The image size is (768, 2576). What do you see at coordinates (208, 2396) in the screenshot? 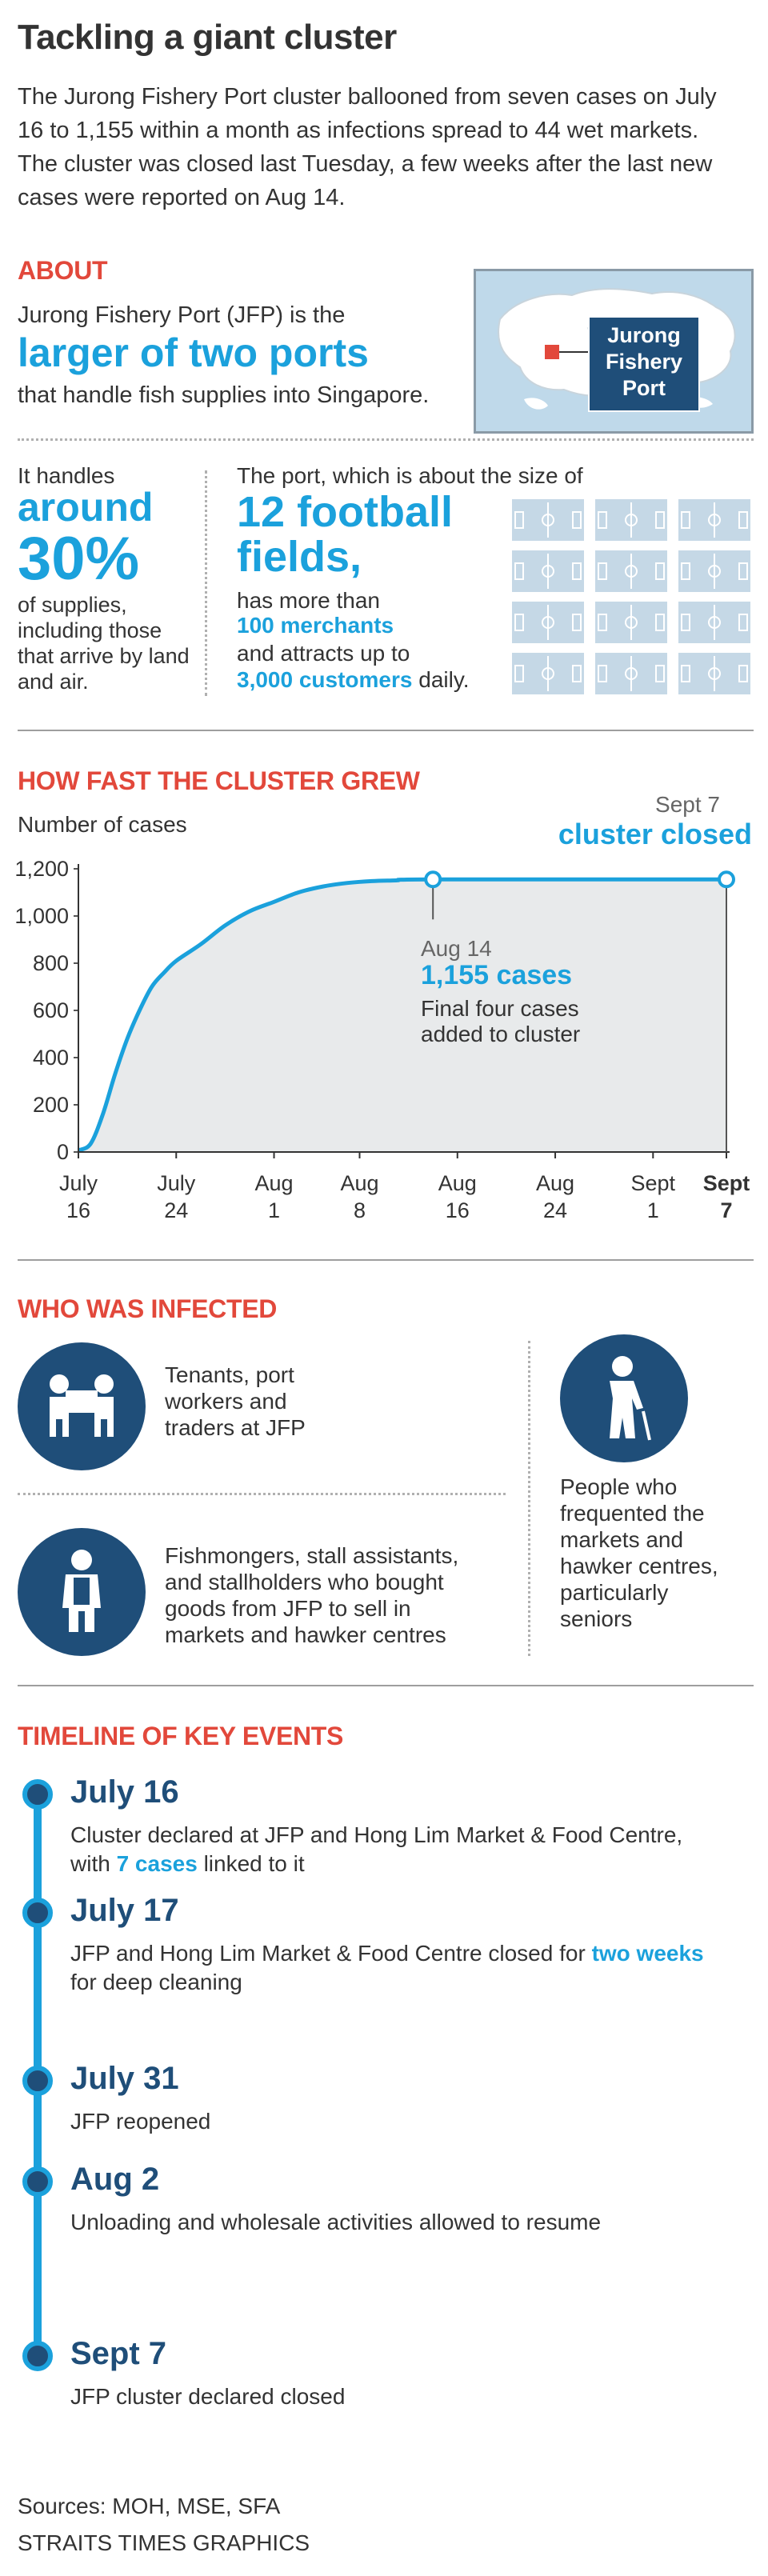
I see `timeline-text-part: JFP cluster declared closed` at bounding box center [208, 2396].